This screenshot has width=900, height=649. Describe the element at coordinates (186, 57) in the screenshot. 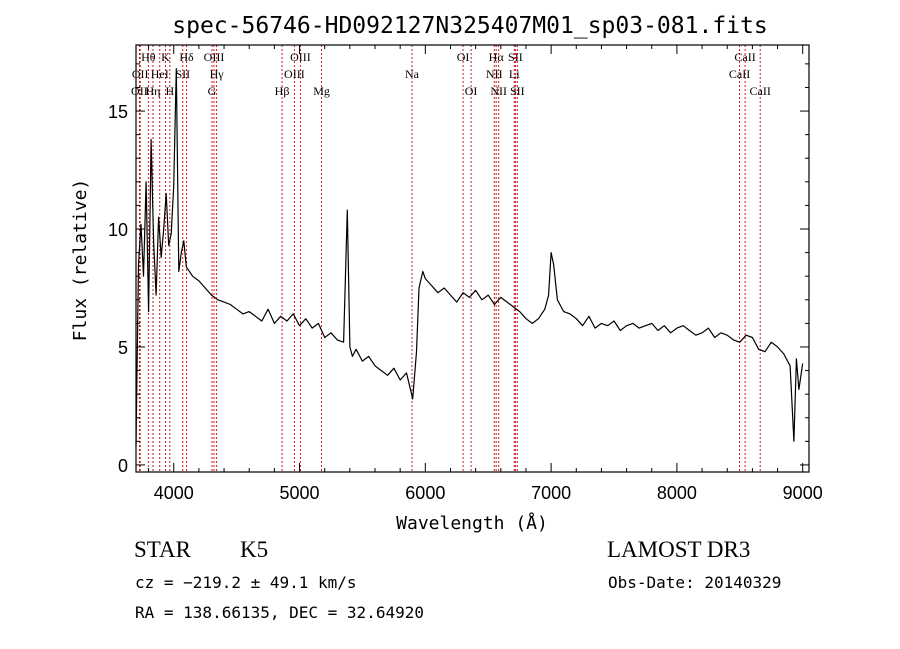

I see `spectral-line-label: Hδ` at that location.